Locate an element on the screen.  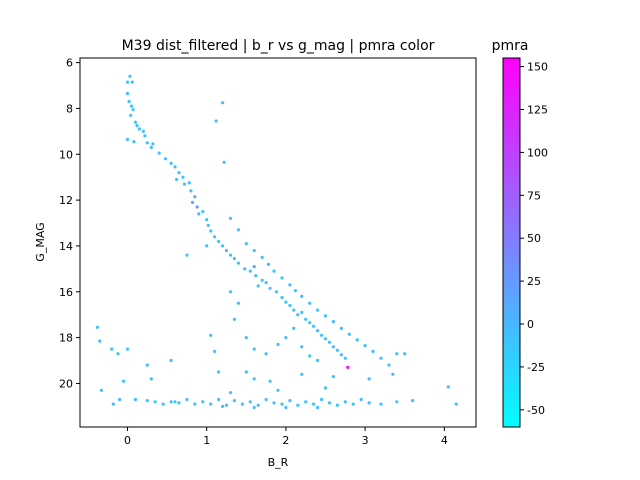
x-axis-ticks: 0 1 2 3 4 is located at coordinates (286, 437).